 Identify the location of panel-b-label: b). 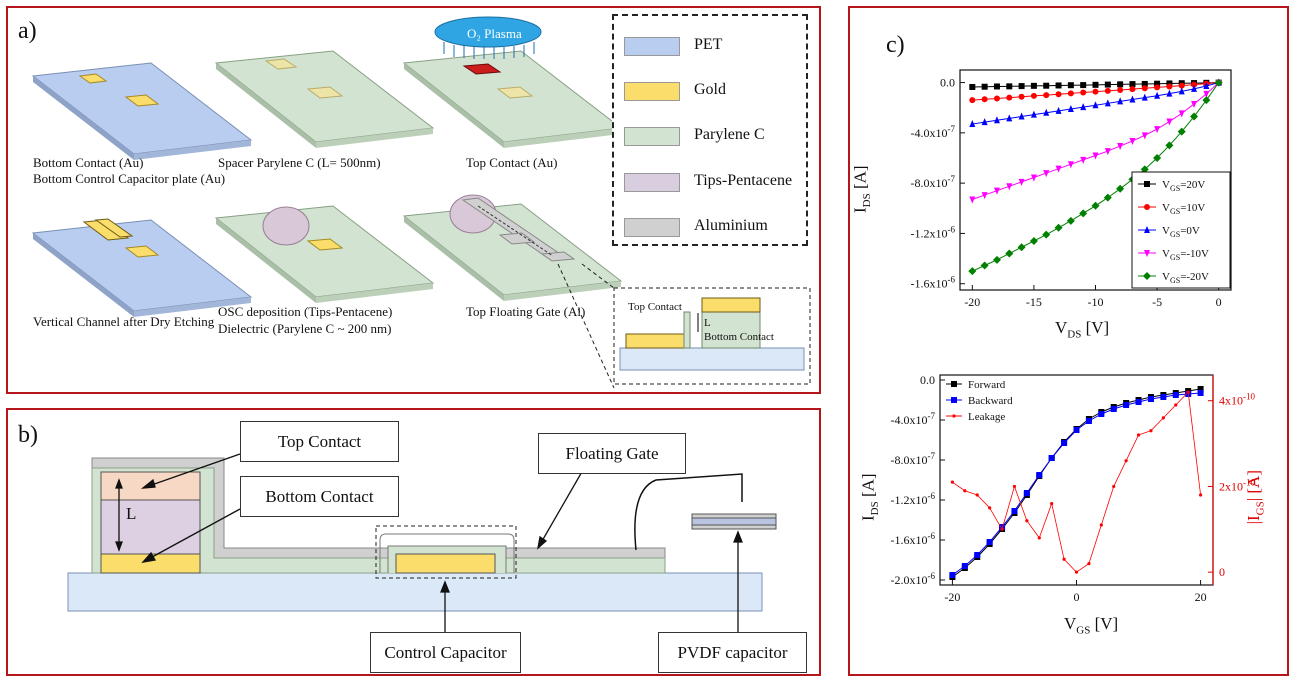
(28, 435).